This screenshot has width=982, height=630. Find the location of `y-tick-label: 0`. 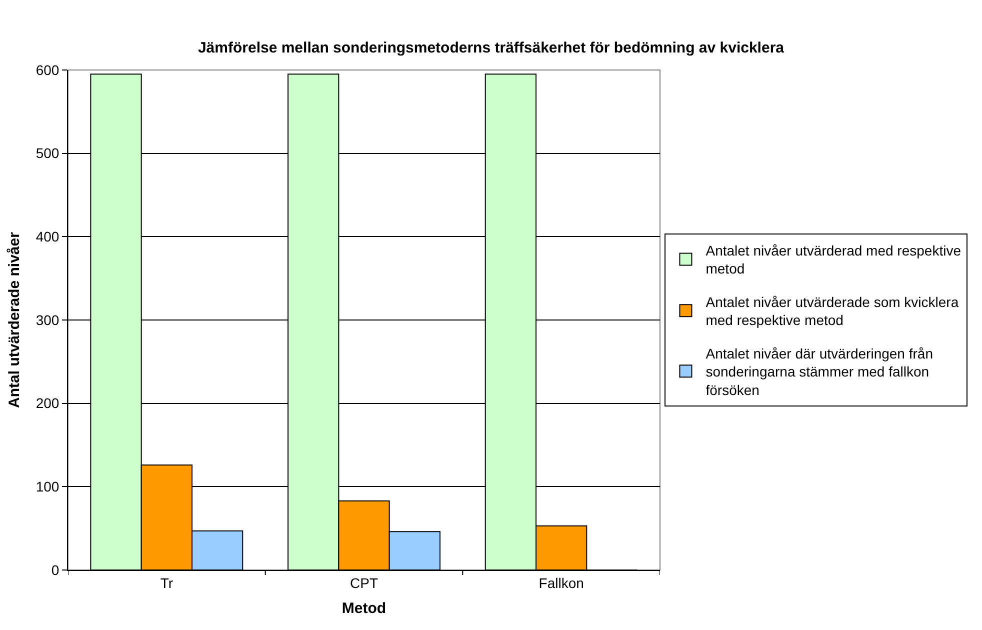

y-tick-label: 0 is located at coordinates (55, 570).